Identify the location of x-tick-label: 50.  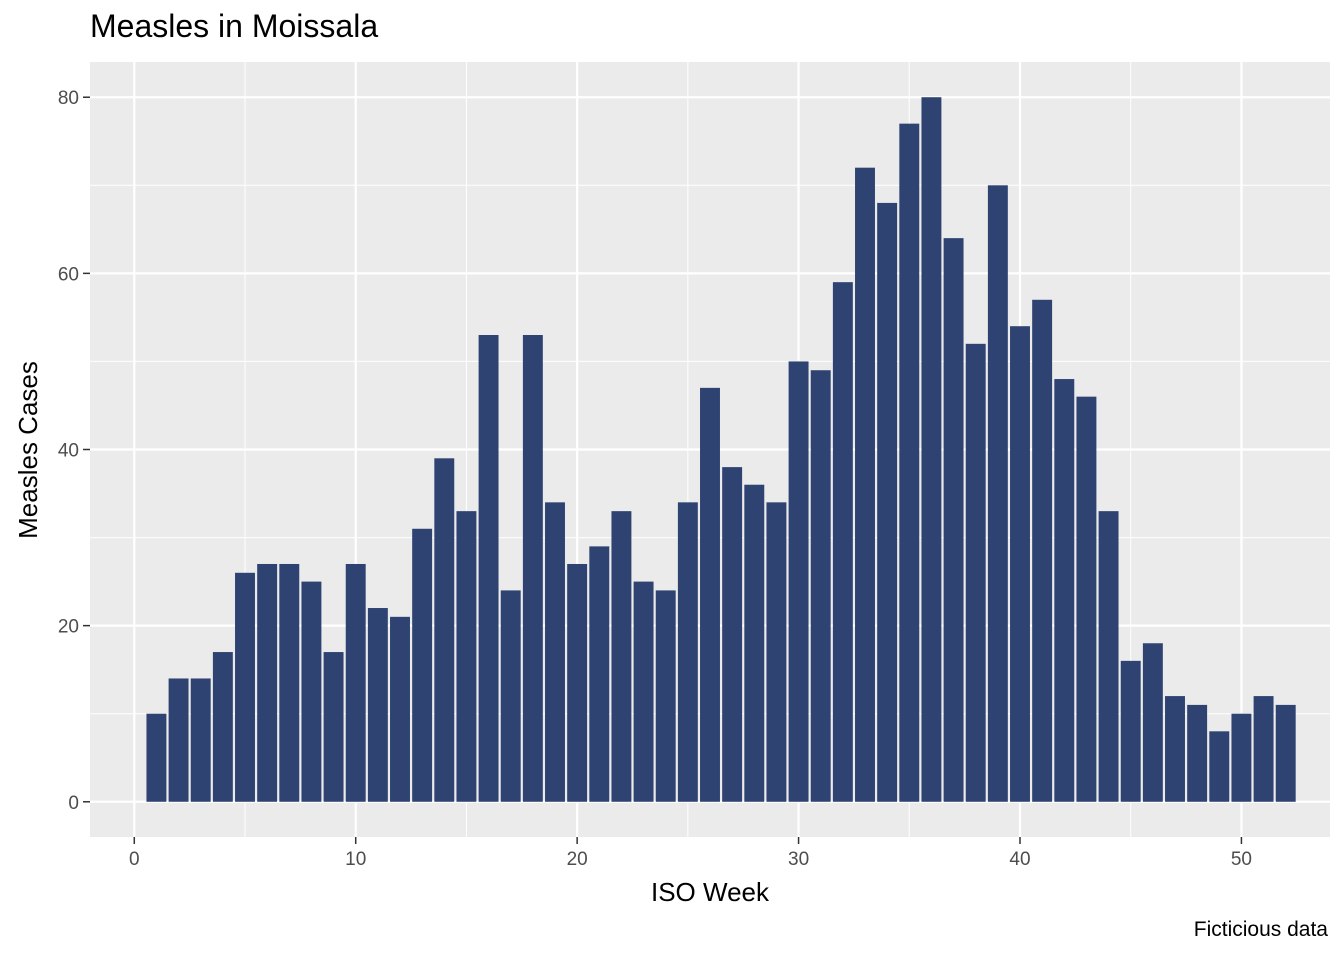
(1241, 859).